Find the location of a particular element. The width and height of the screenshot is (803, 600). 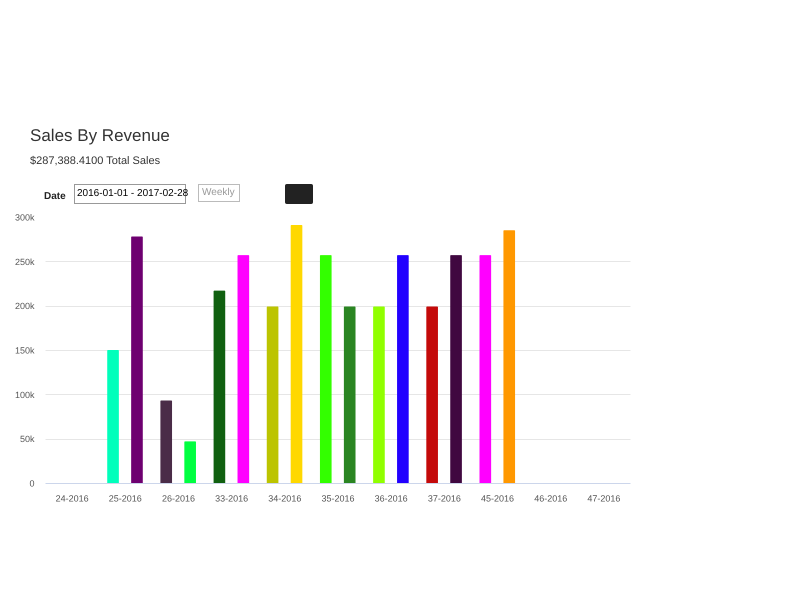

x-tick-label: 25-2016 is located at coordinates (125, 499).